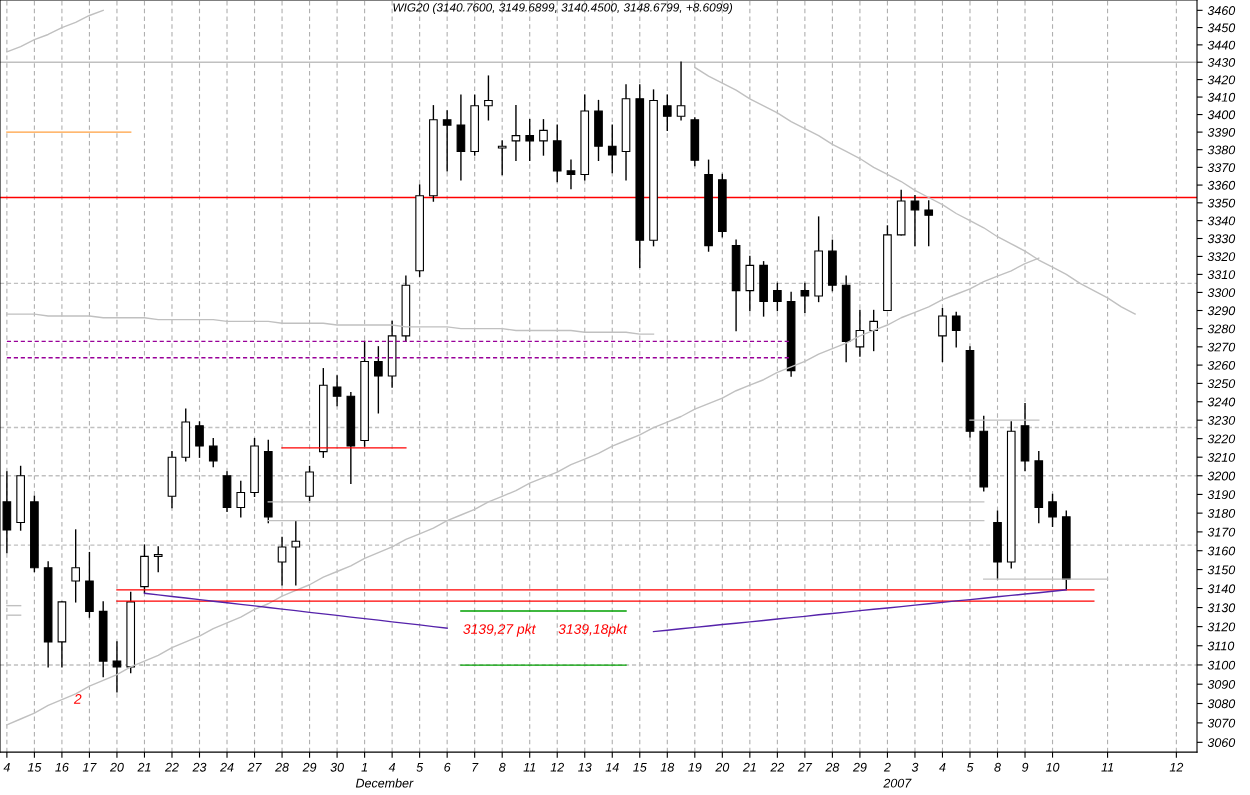 This screenshot has height=795, width=1250. I want to click on x-tick-label: 3, so click(915, 767).